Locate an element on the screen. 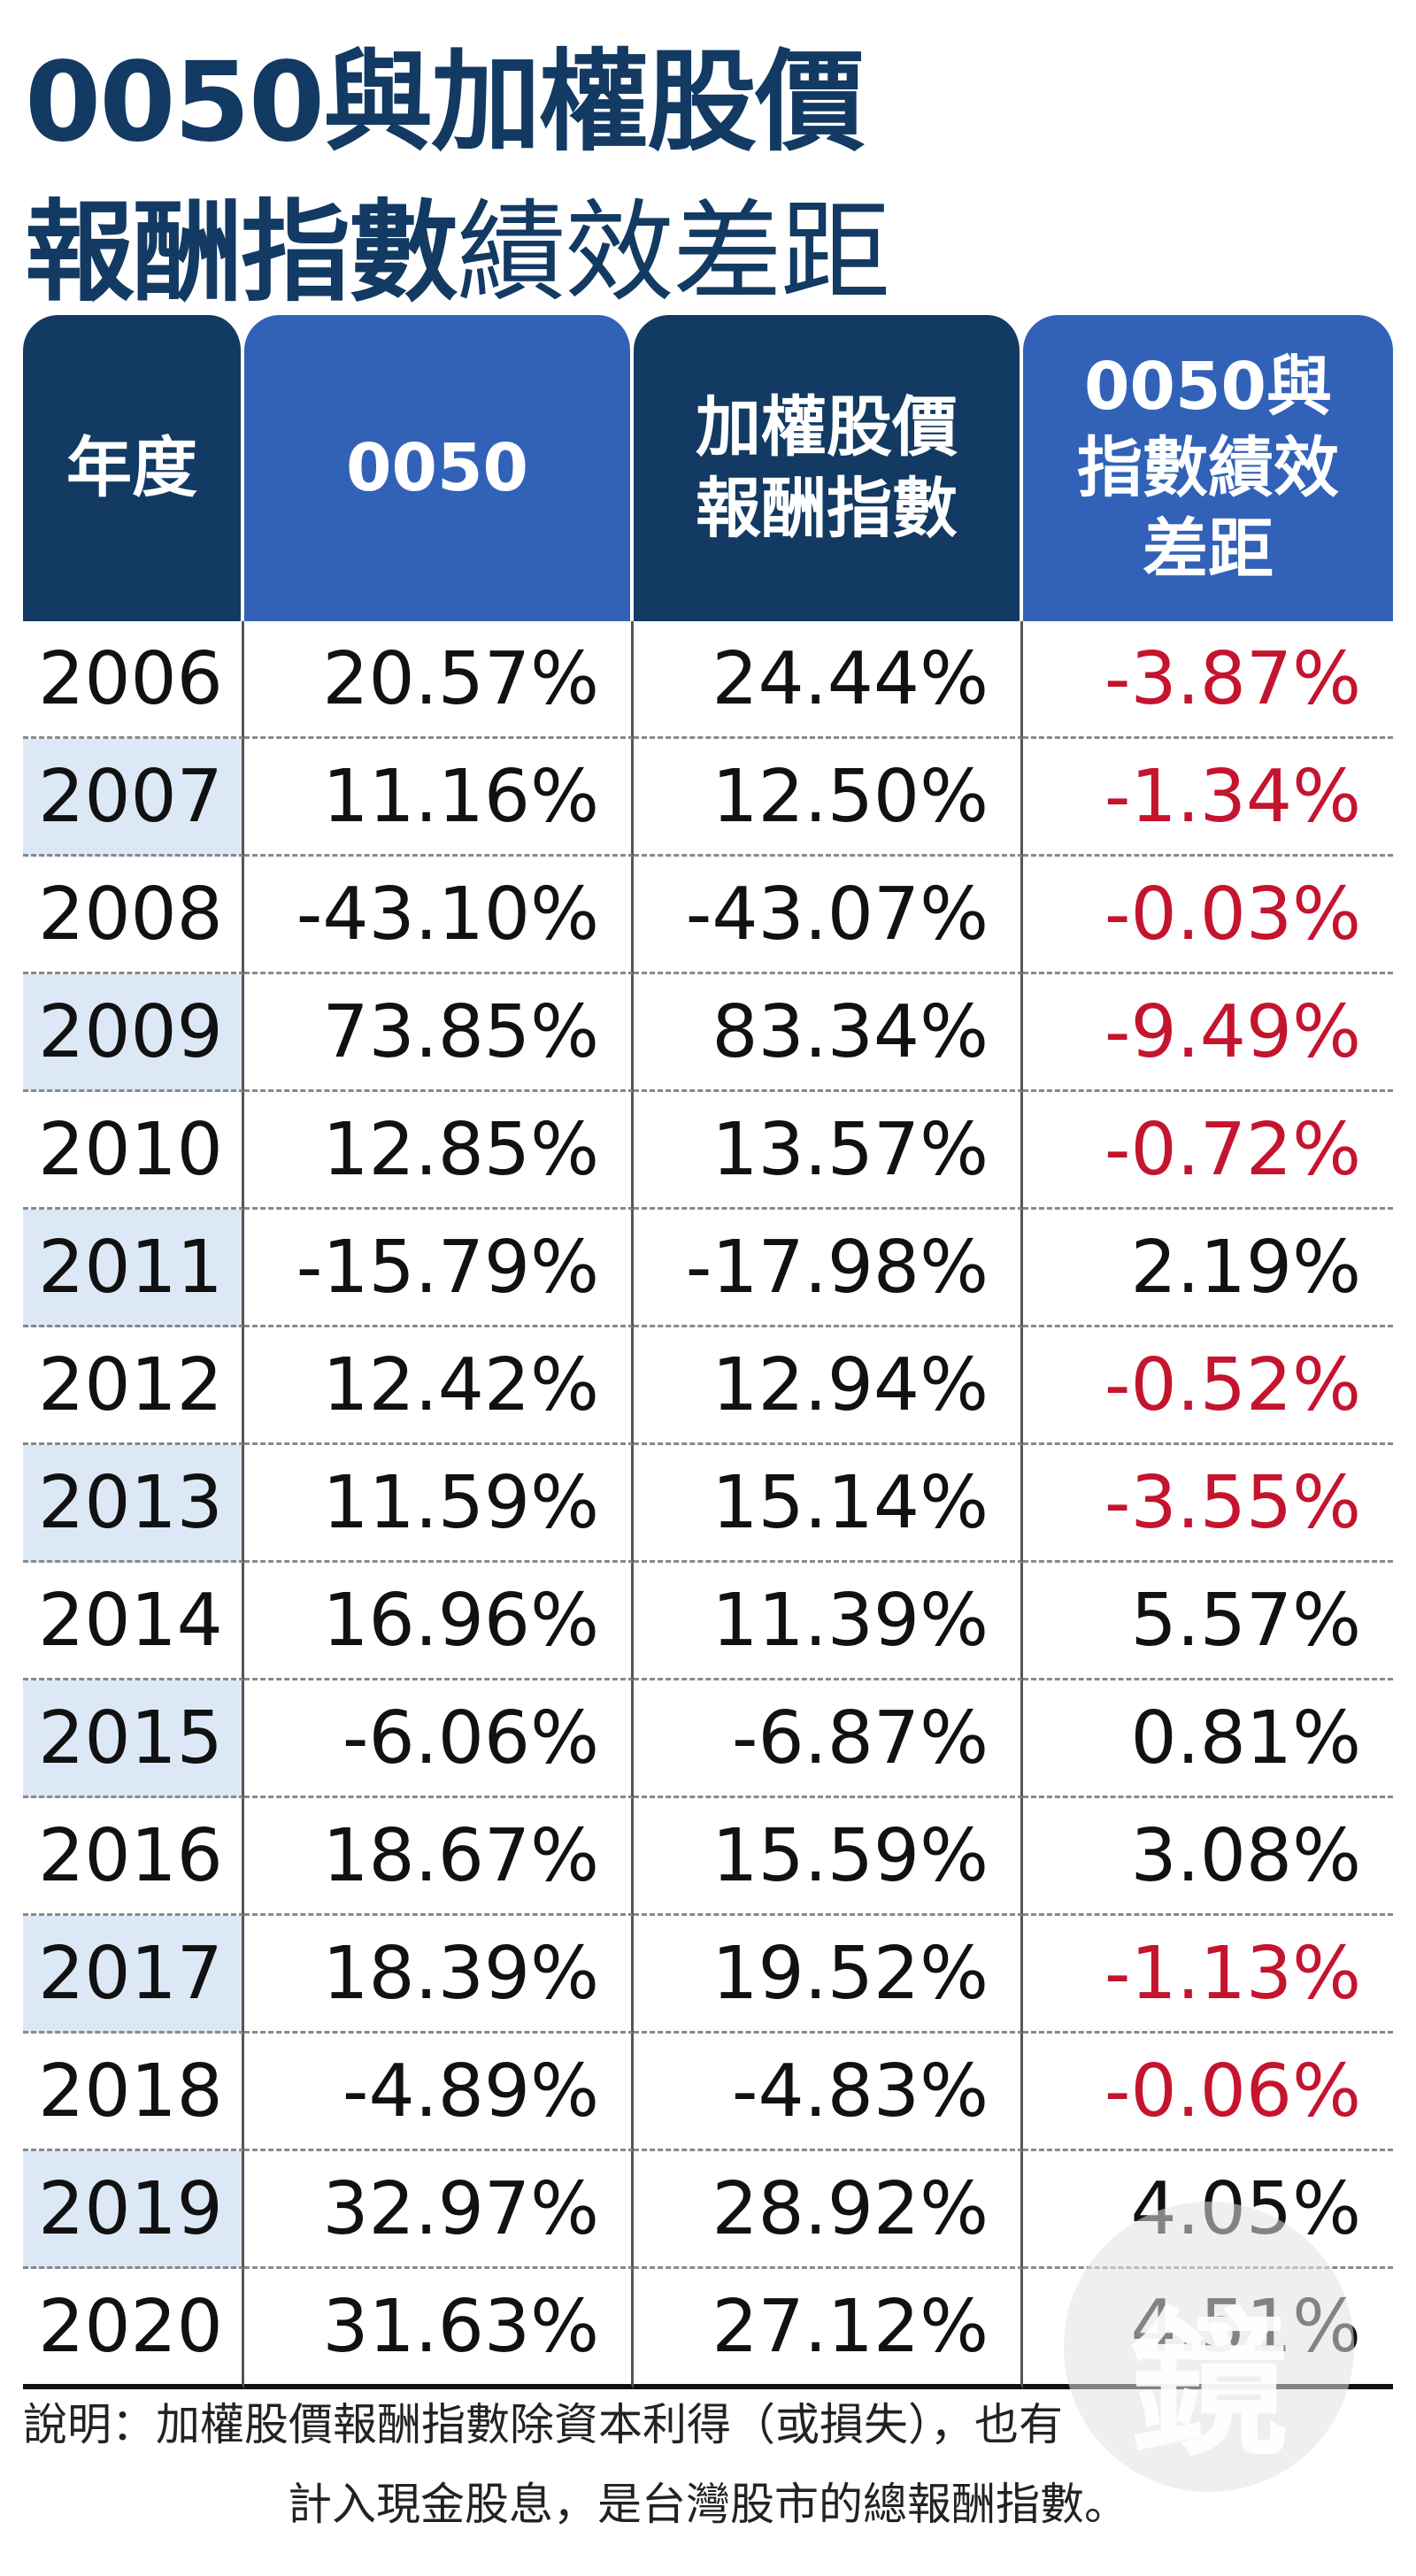 The width and height of the screenshot is (1416, 2576). year-cell: 2008 is located at coordinates (133, 915).